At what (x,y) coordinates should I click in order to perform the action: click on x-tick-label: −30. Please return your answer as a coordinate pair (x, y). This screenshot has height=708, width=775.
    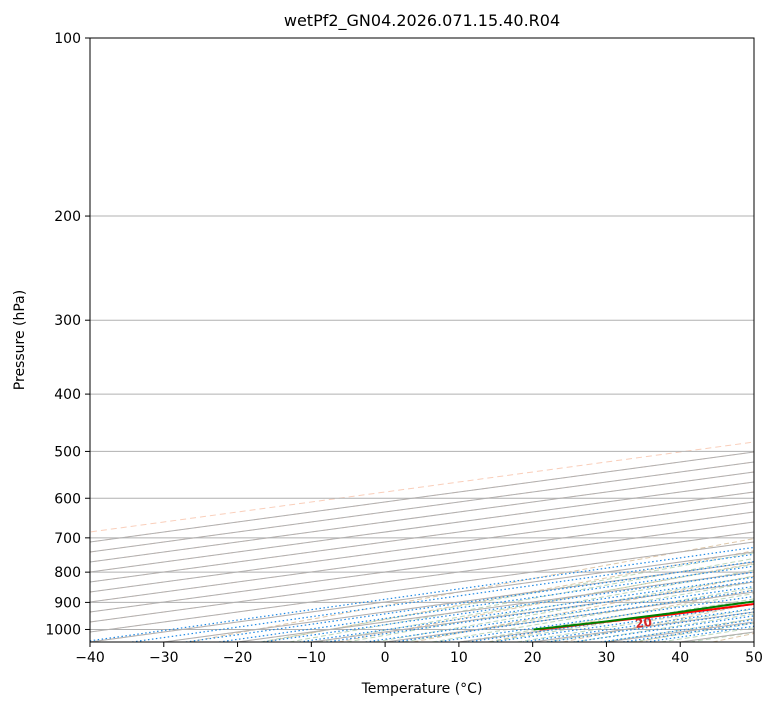
    Looking at the image, I should click on (164, 658).